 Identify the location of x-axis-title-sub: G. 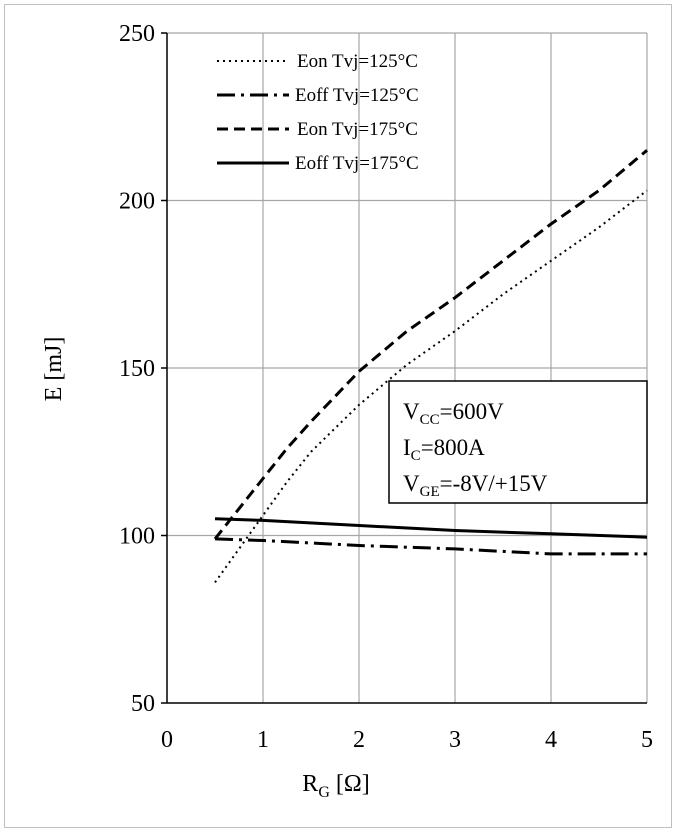
(324, 792).